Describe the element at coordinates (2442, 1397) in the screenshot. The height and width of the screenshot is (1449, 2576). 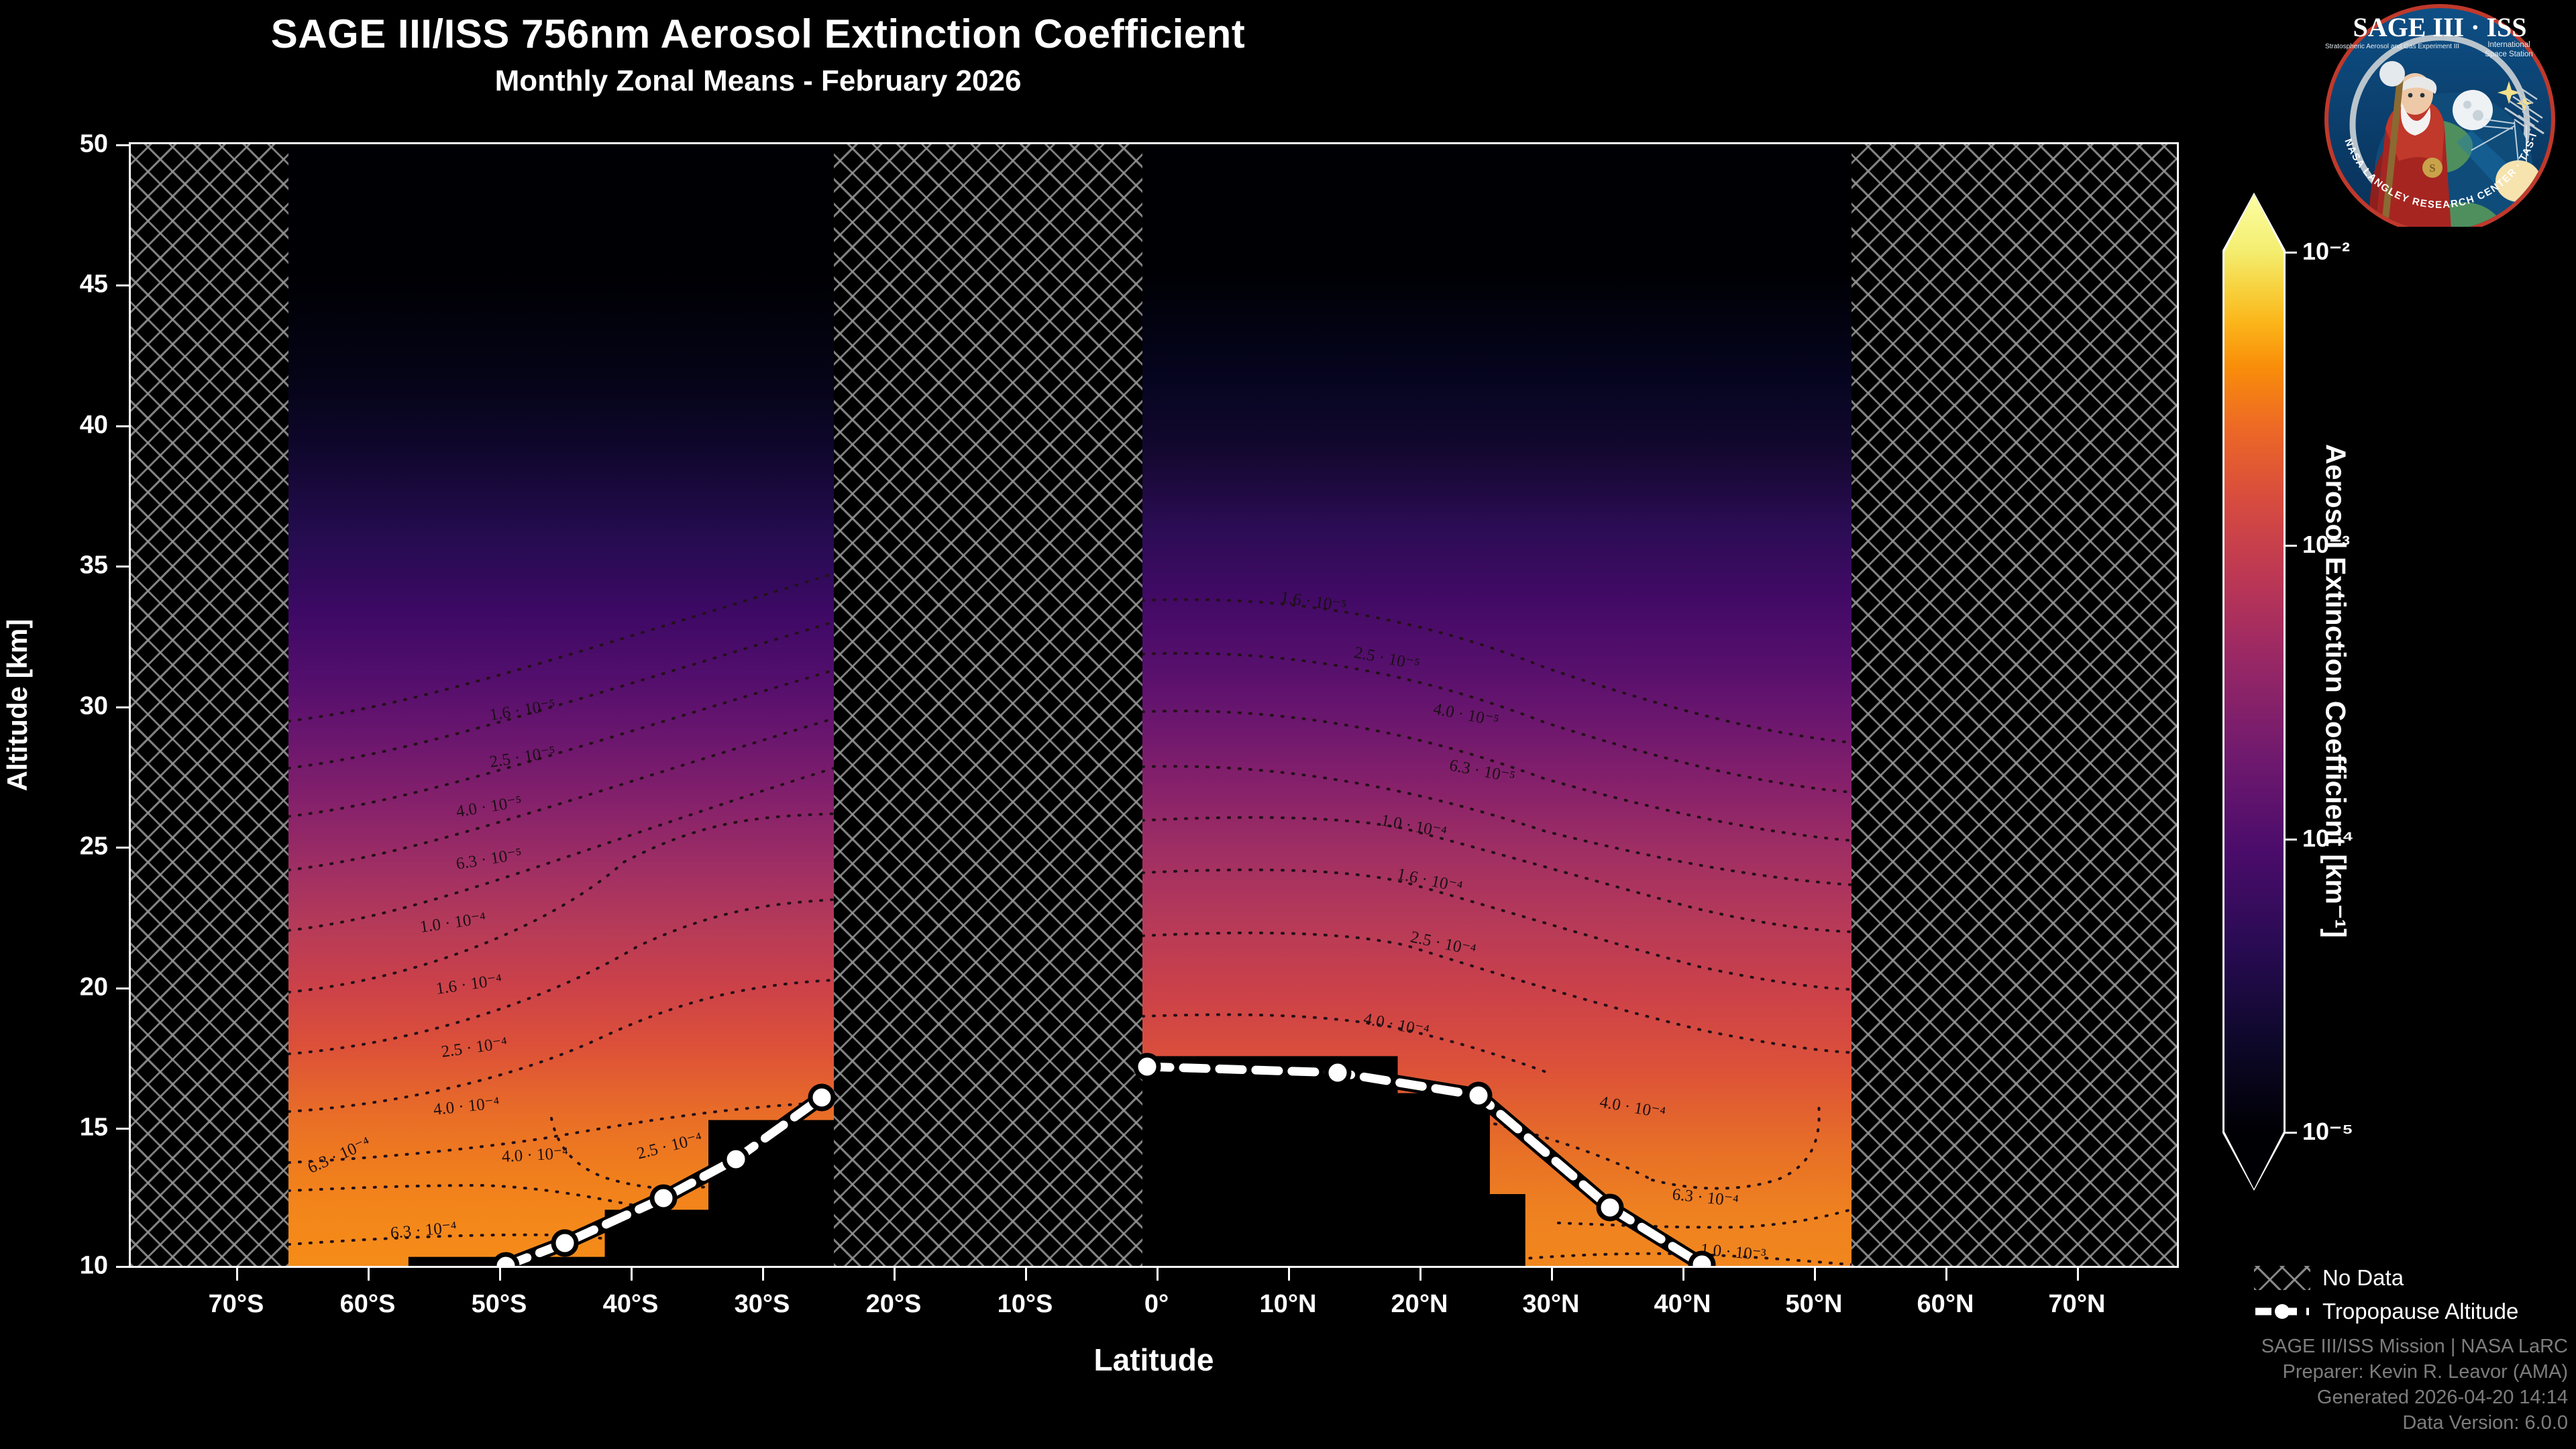
I see `credit-line-generated: Generated 2026-04-20 14:14` at that location.